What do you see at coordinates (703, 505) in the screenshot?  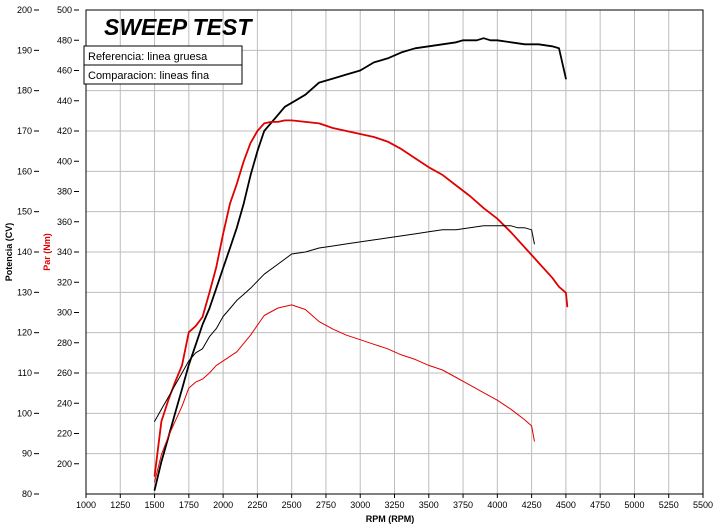 I see `x-tick-label: 5500` at bounding box center [703, 505].